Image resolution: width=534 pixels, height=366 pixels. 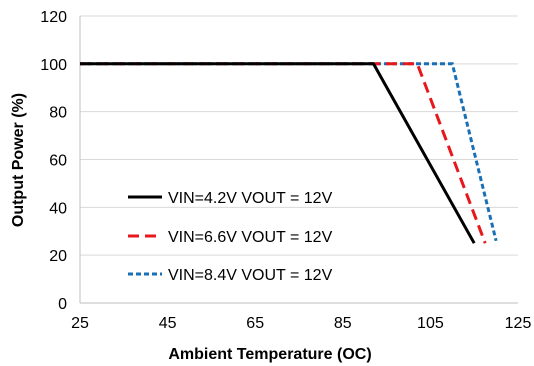 What do you see at coordinates (343, 323) in the screenshot?
I see `x-tick-label-85: 85` at bounding box center [343, 323].